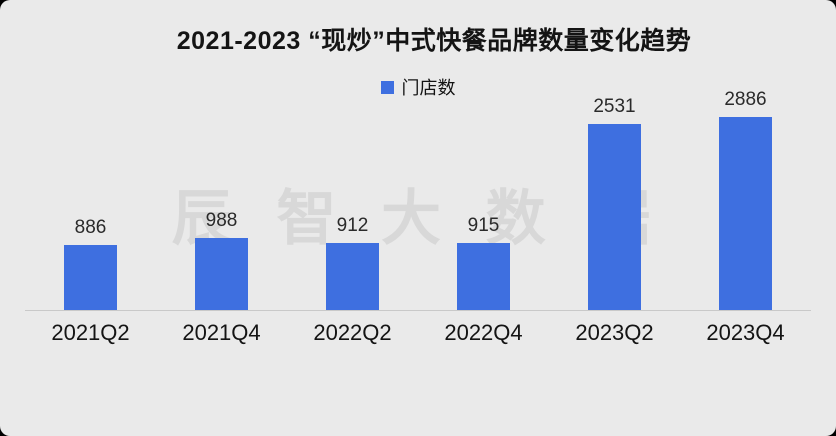 The width and height of the screenshot is (836, 436). What do you see at coordinates (745, 99) in the screenshot?
I see `bar-value-label: 2886` at bounding box center [745, 99].